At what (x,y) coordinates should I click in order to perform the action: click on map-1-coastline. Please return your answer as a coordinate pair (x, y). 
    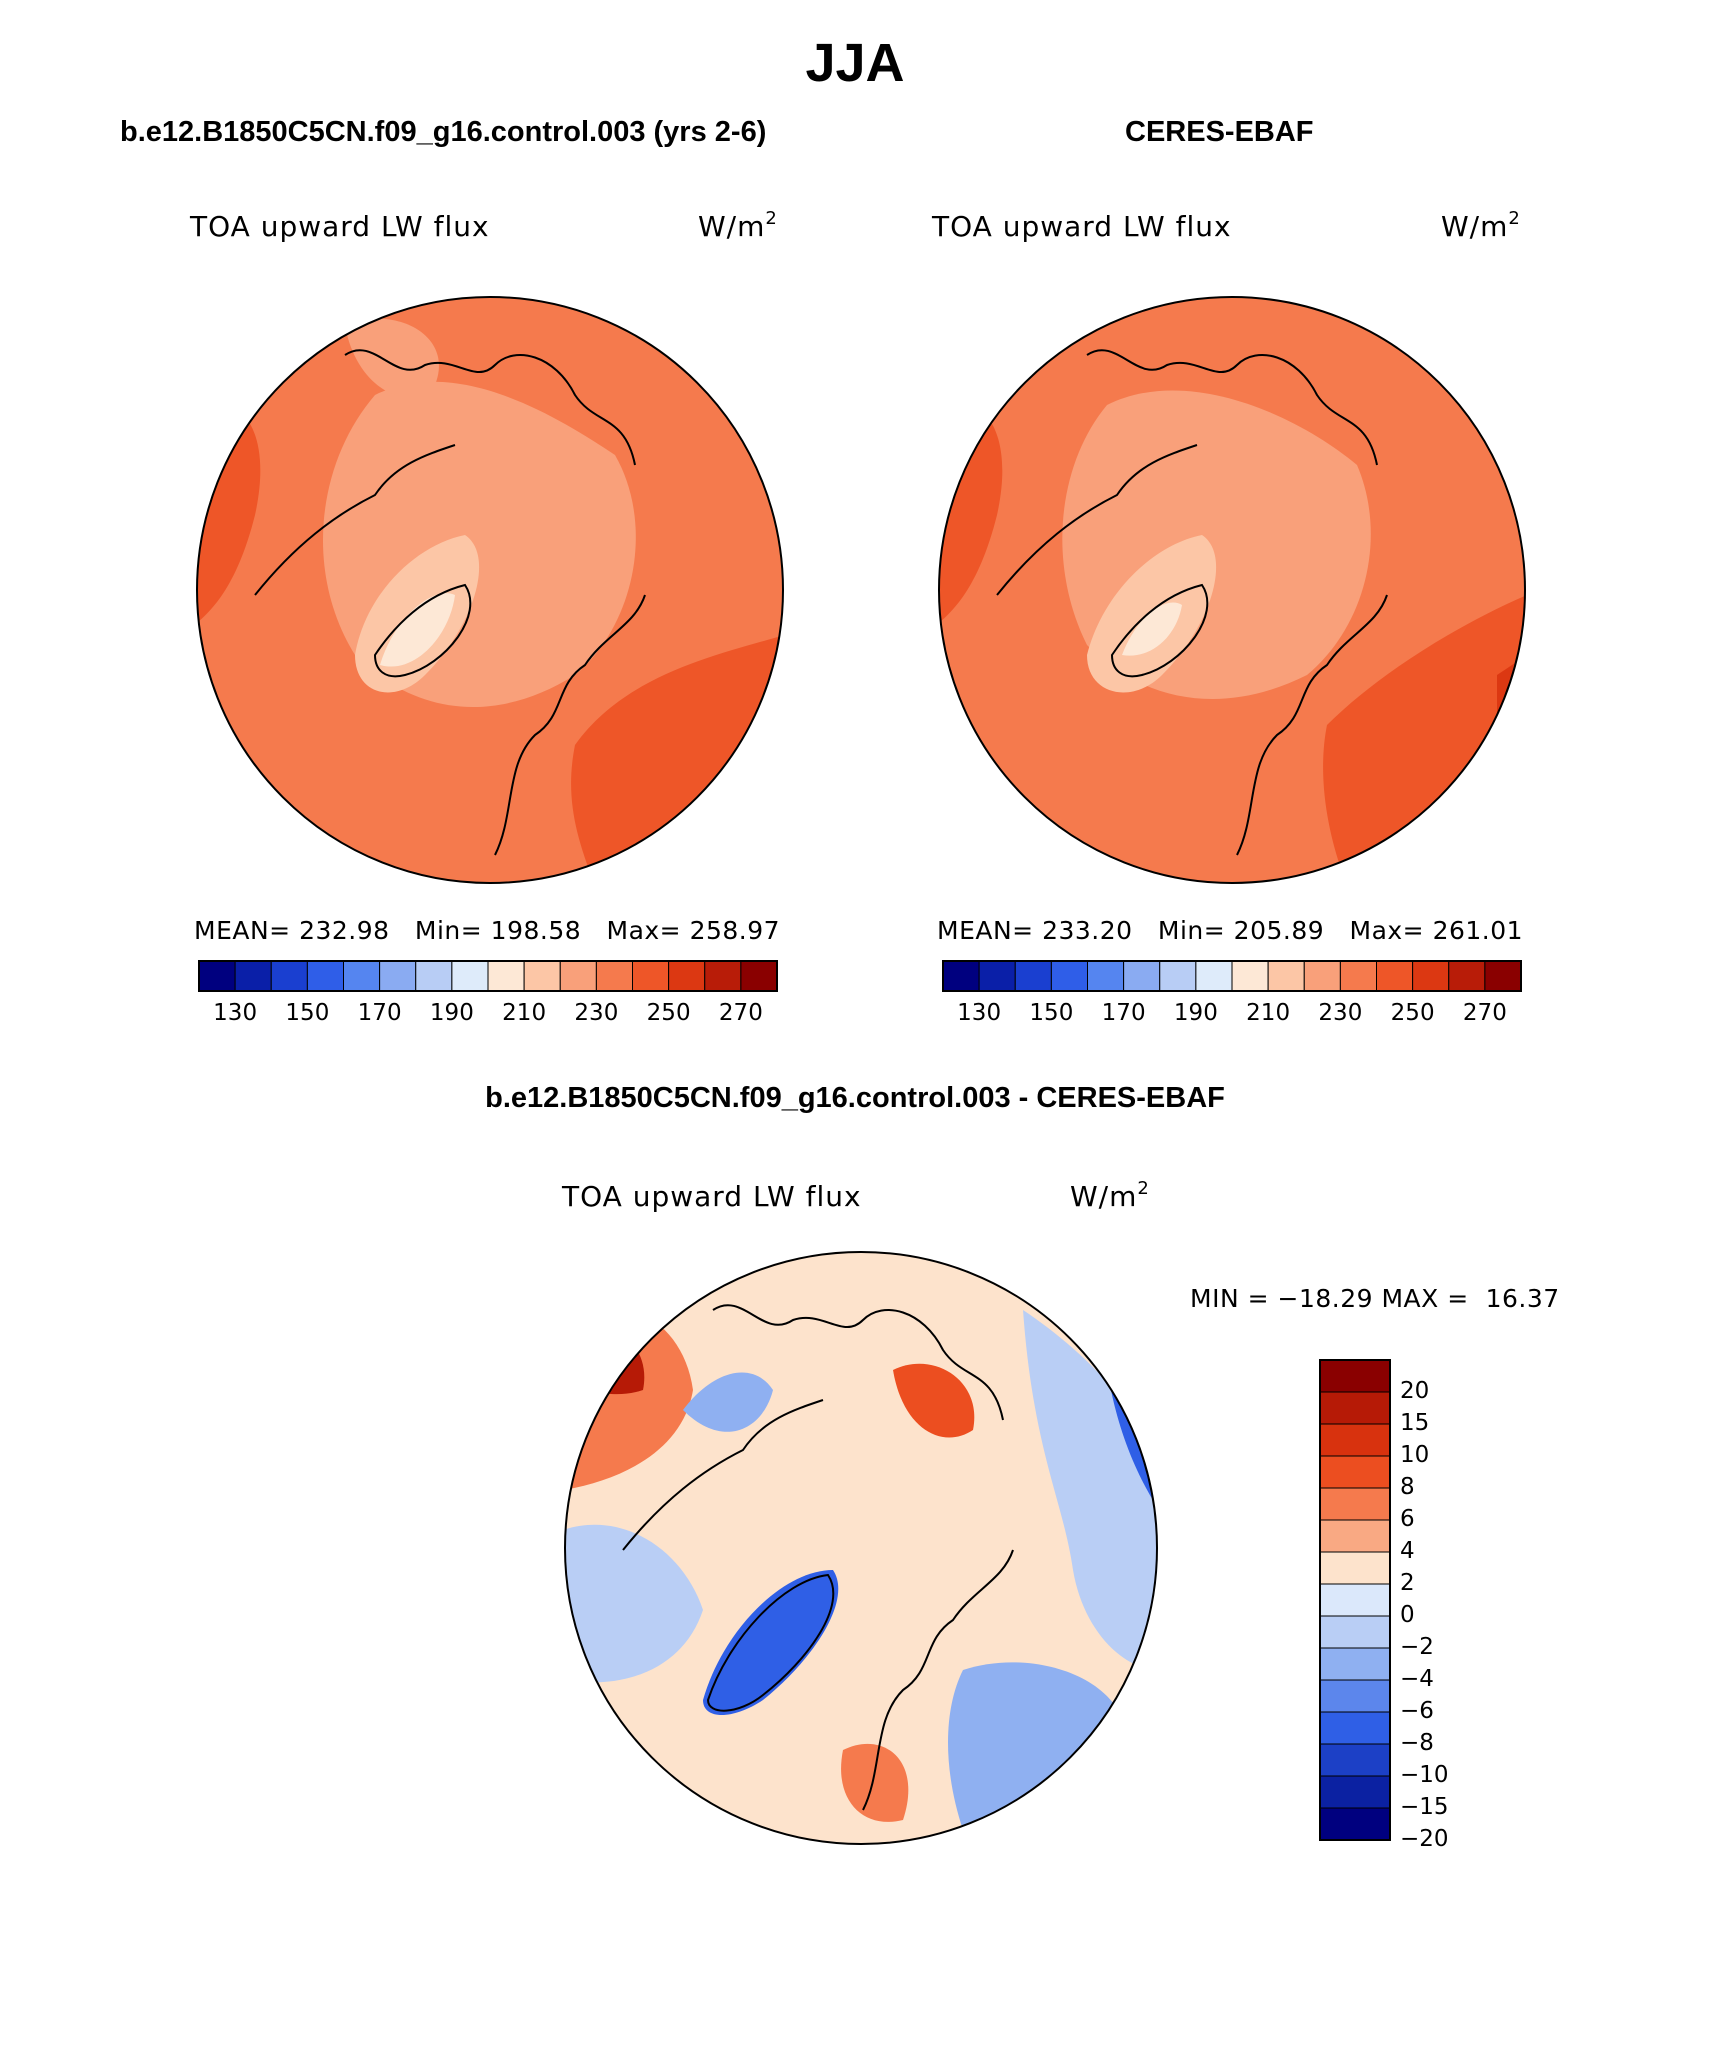
    Looking at the image, I should click on (450, 602).